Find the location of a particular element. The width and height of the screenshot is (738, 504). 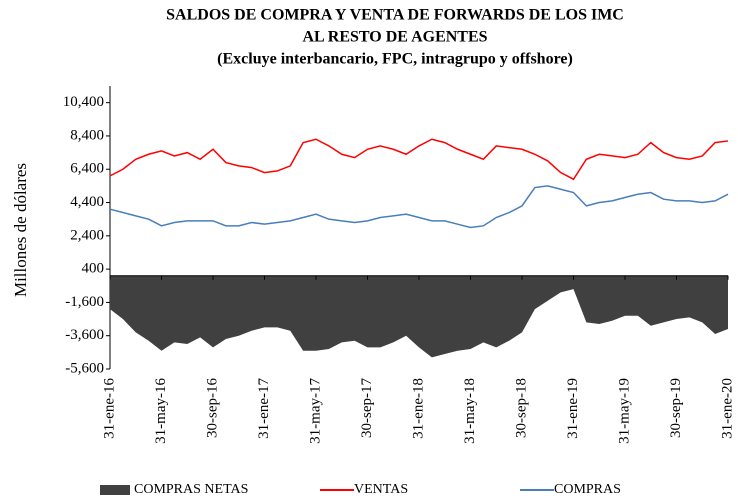

area is located at coordinates (419, 316).